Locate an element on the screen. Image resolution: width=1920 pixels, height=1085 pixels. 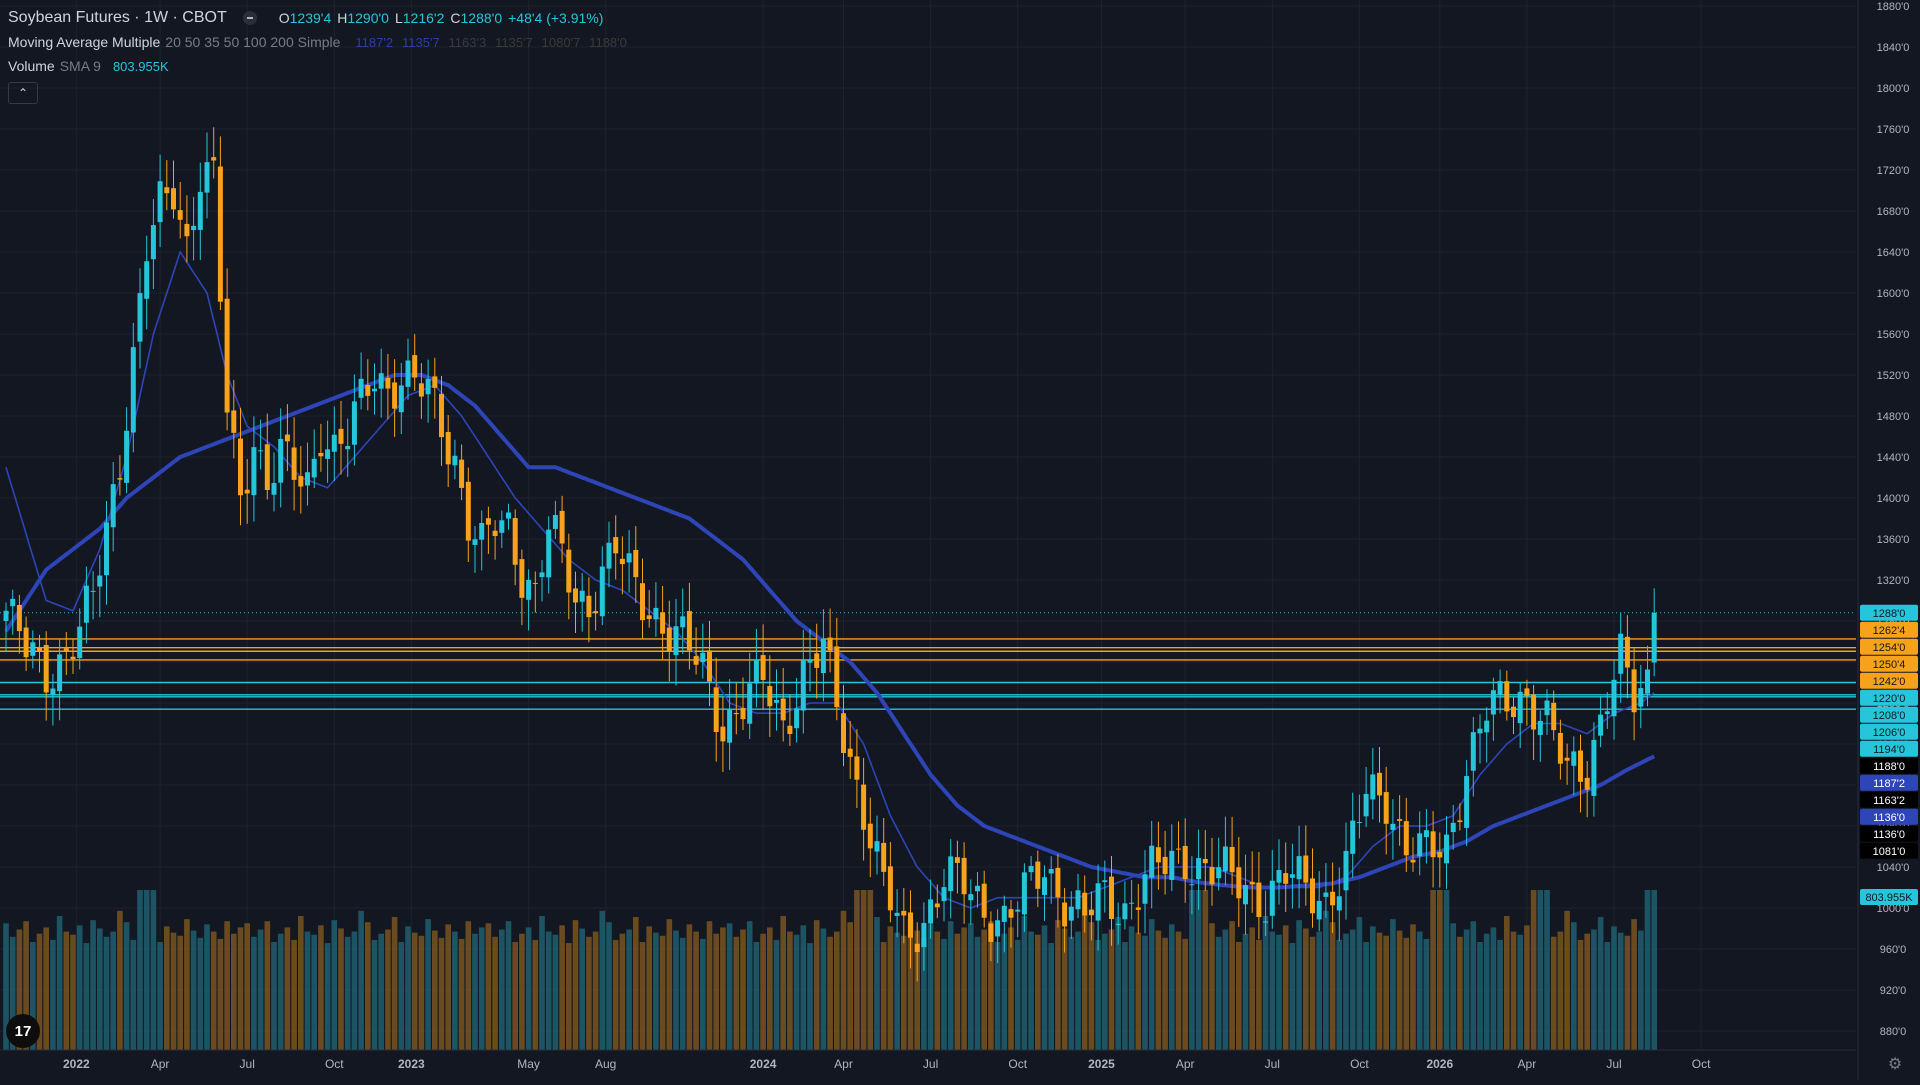
price-tick-label: 960'0 is located at coordinates (1893, 950).